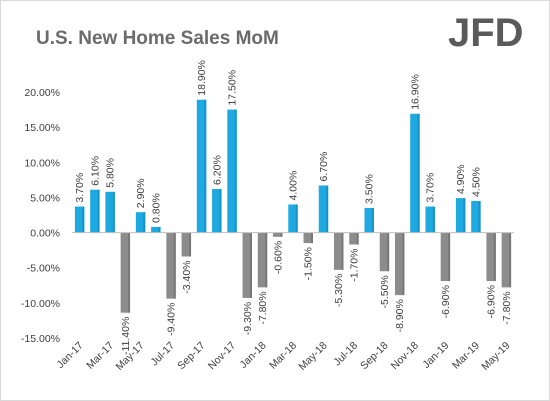  What do you see at coordinates (42, 163) in the screenshot?
I see `y-tick-label: 10.00%` at bounding box center [42, 163].